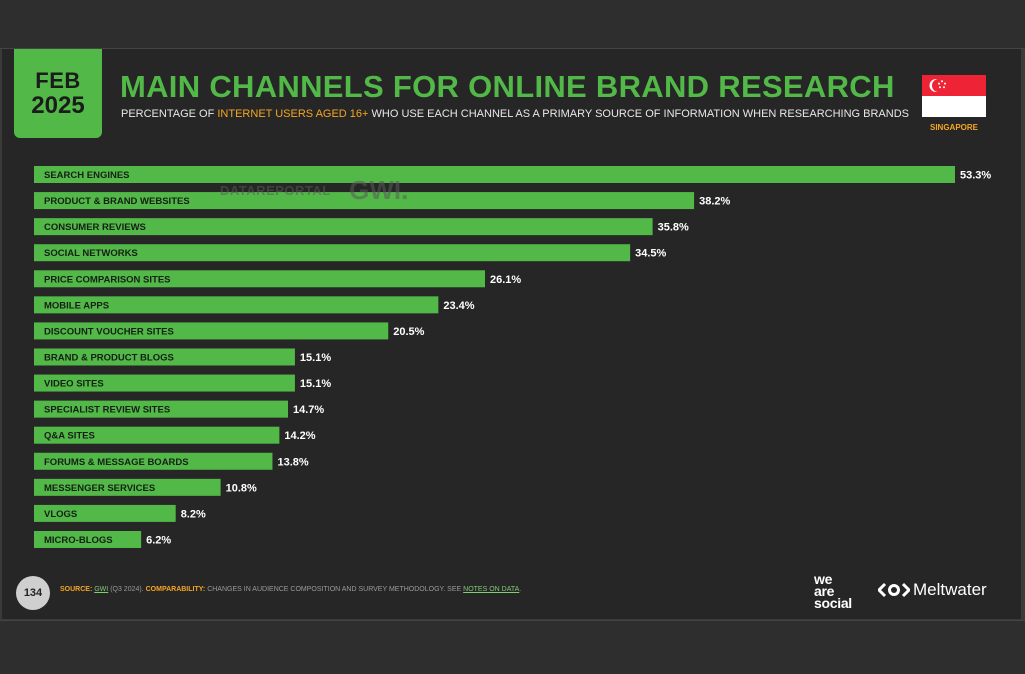  What do you see at coordinates (293, 114) in the screenshot?
I see `subtitle-highlight: INTERNET USERS AGED 16+` at bounding box center [293, 114].